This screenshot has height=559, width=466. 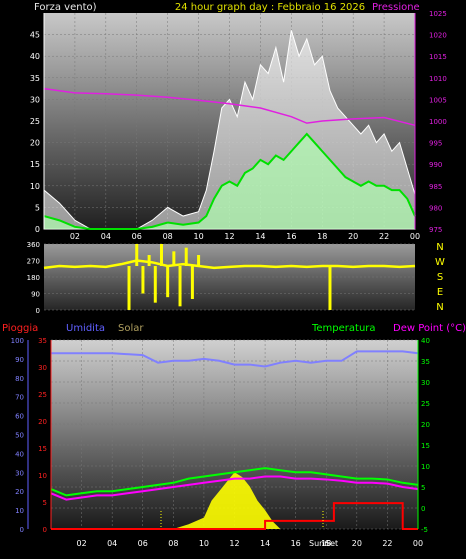 What do you see at coordinates (322, 236) in the screenshot?
I see `wind-x-tick: 18` at bounding box center [322, 236].